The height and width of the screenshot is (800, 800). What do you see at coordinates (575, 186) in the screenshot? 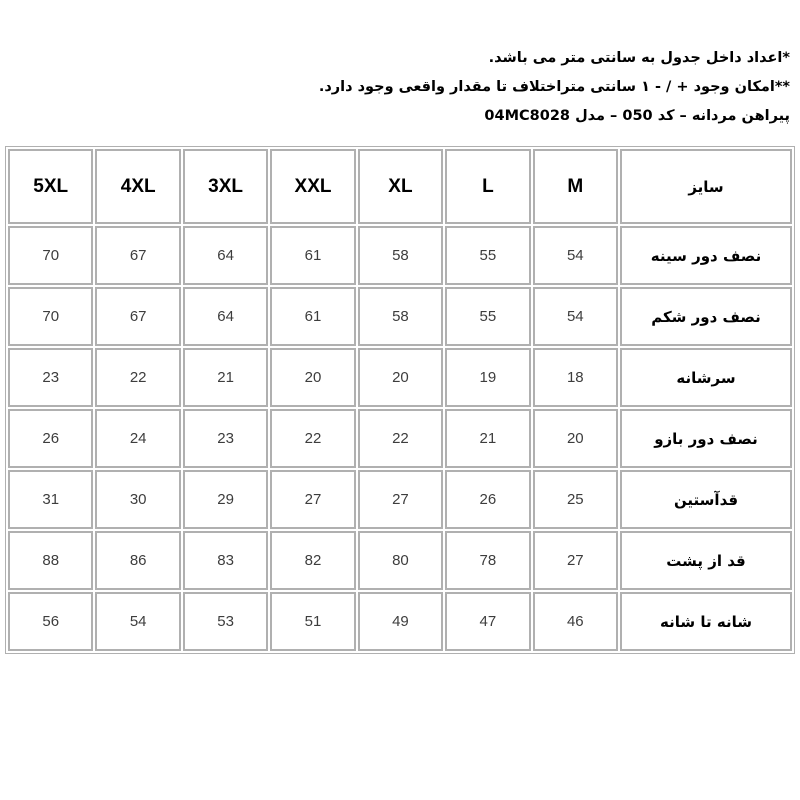
I see `column-header-m: M` at bounding box center [575, 186].